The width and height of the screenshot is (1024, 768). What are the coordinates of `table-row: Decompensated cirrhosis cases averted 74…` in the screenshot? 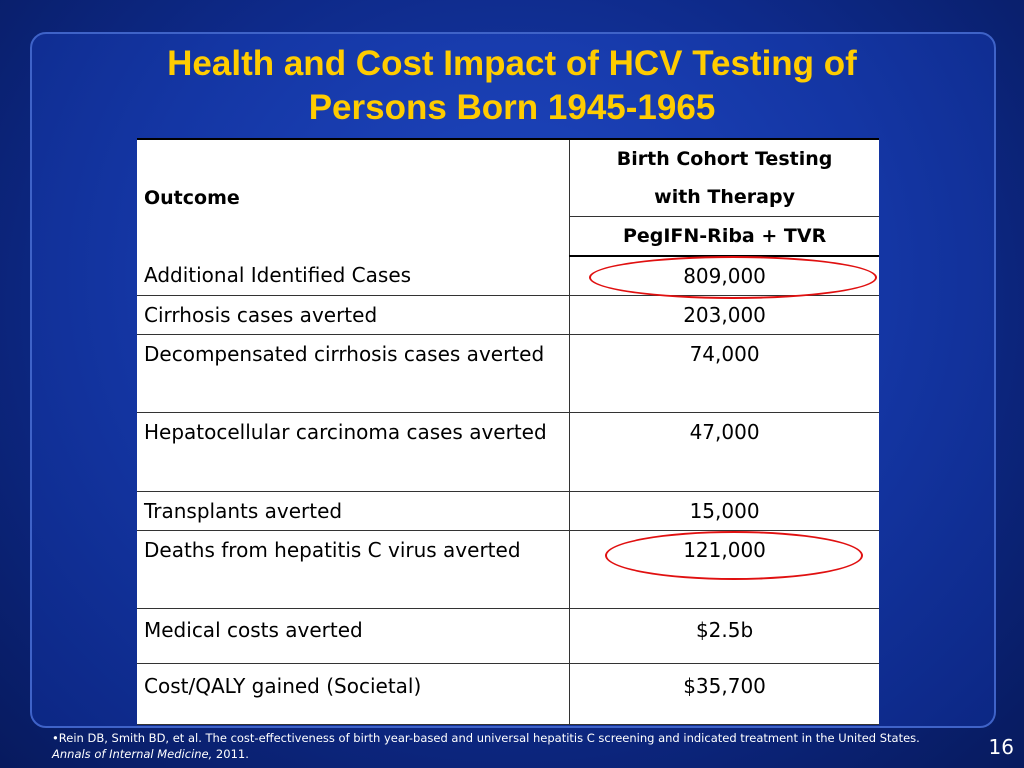 It's located at (508, 373).